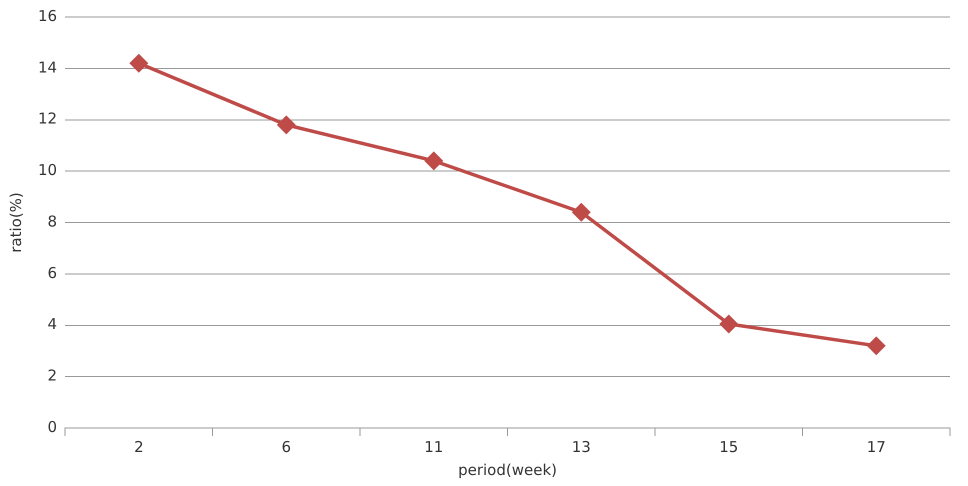 The width and height of the screenshot is (968, 486). I want to click on x-tick-label: 17, so click(876, 447).